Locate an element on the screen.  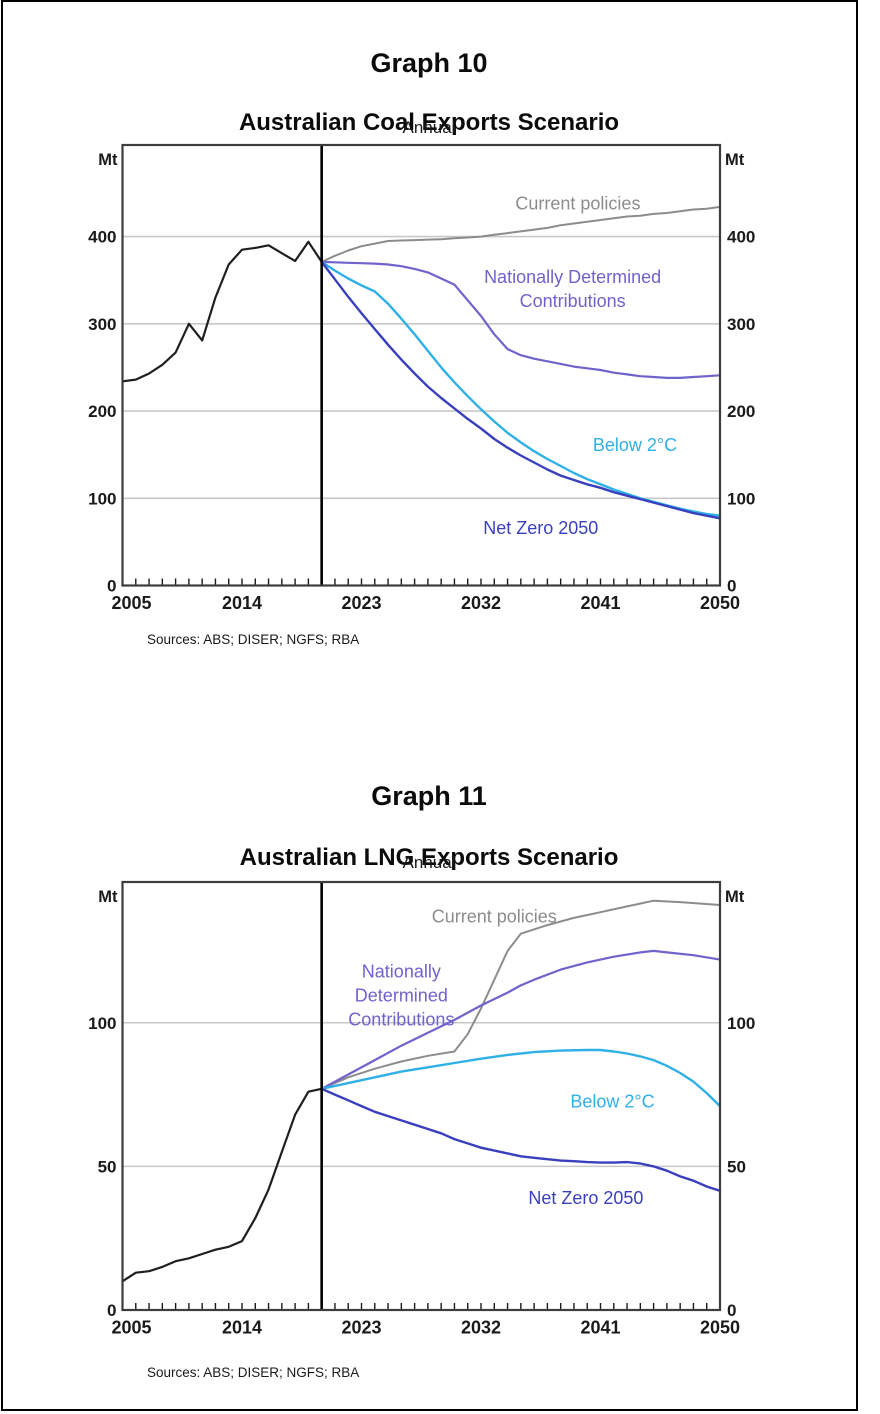
graph-10-title: Australian Coal Exports Scenario is located at coordinates (429, 122).